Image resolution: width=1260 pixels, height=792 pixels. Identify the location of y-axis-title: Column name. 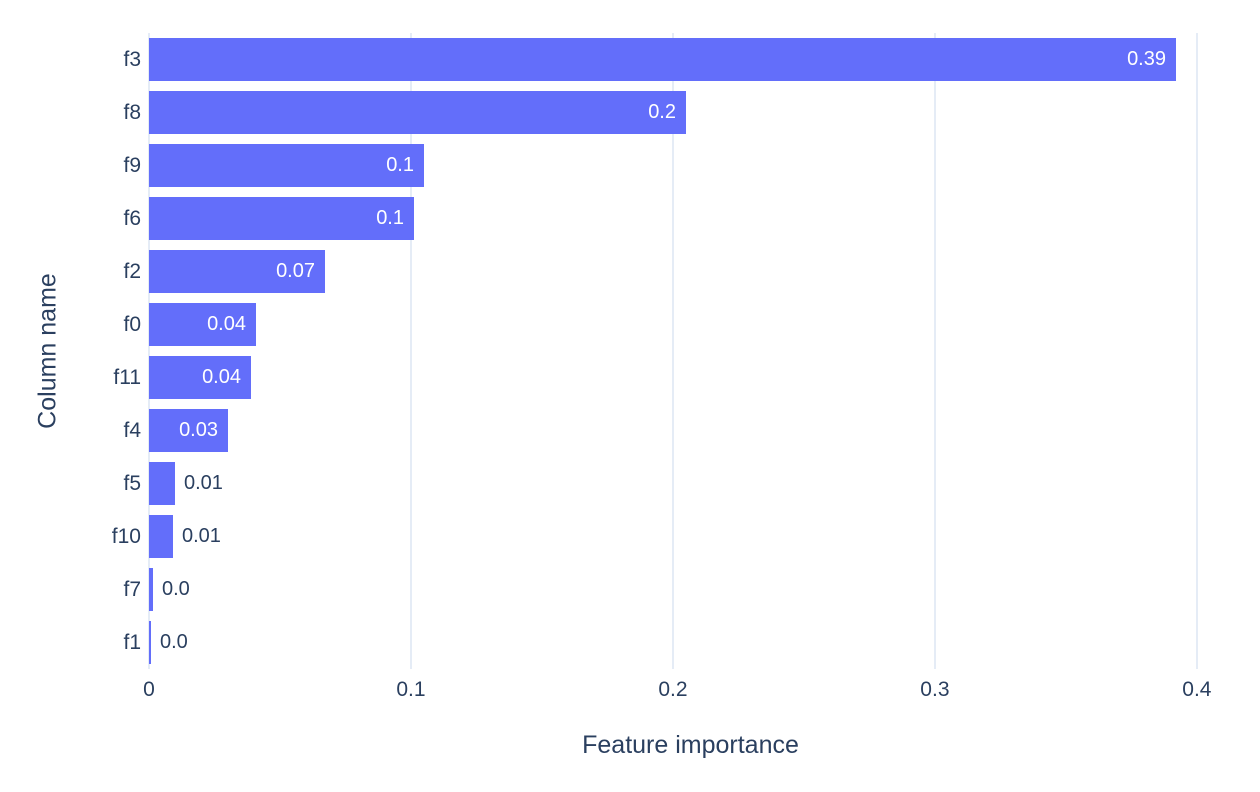
(47, 351).